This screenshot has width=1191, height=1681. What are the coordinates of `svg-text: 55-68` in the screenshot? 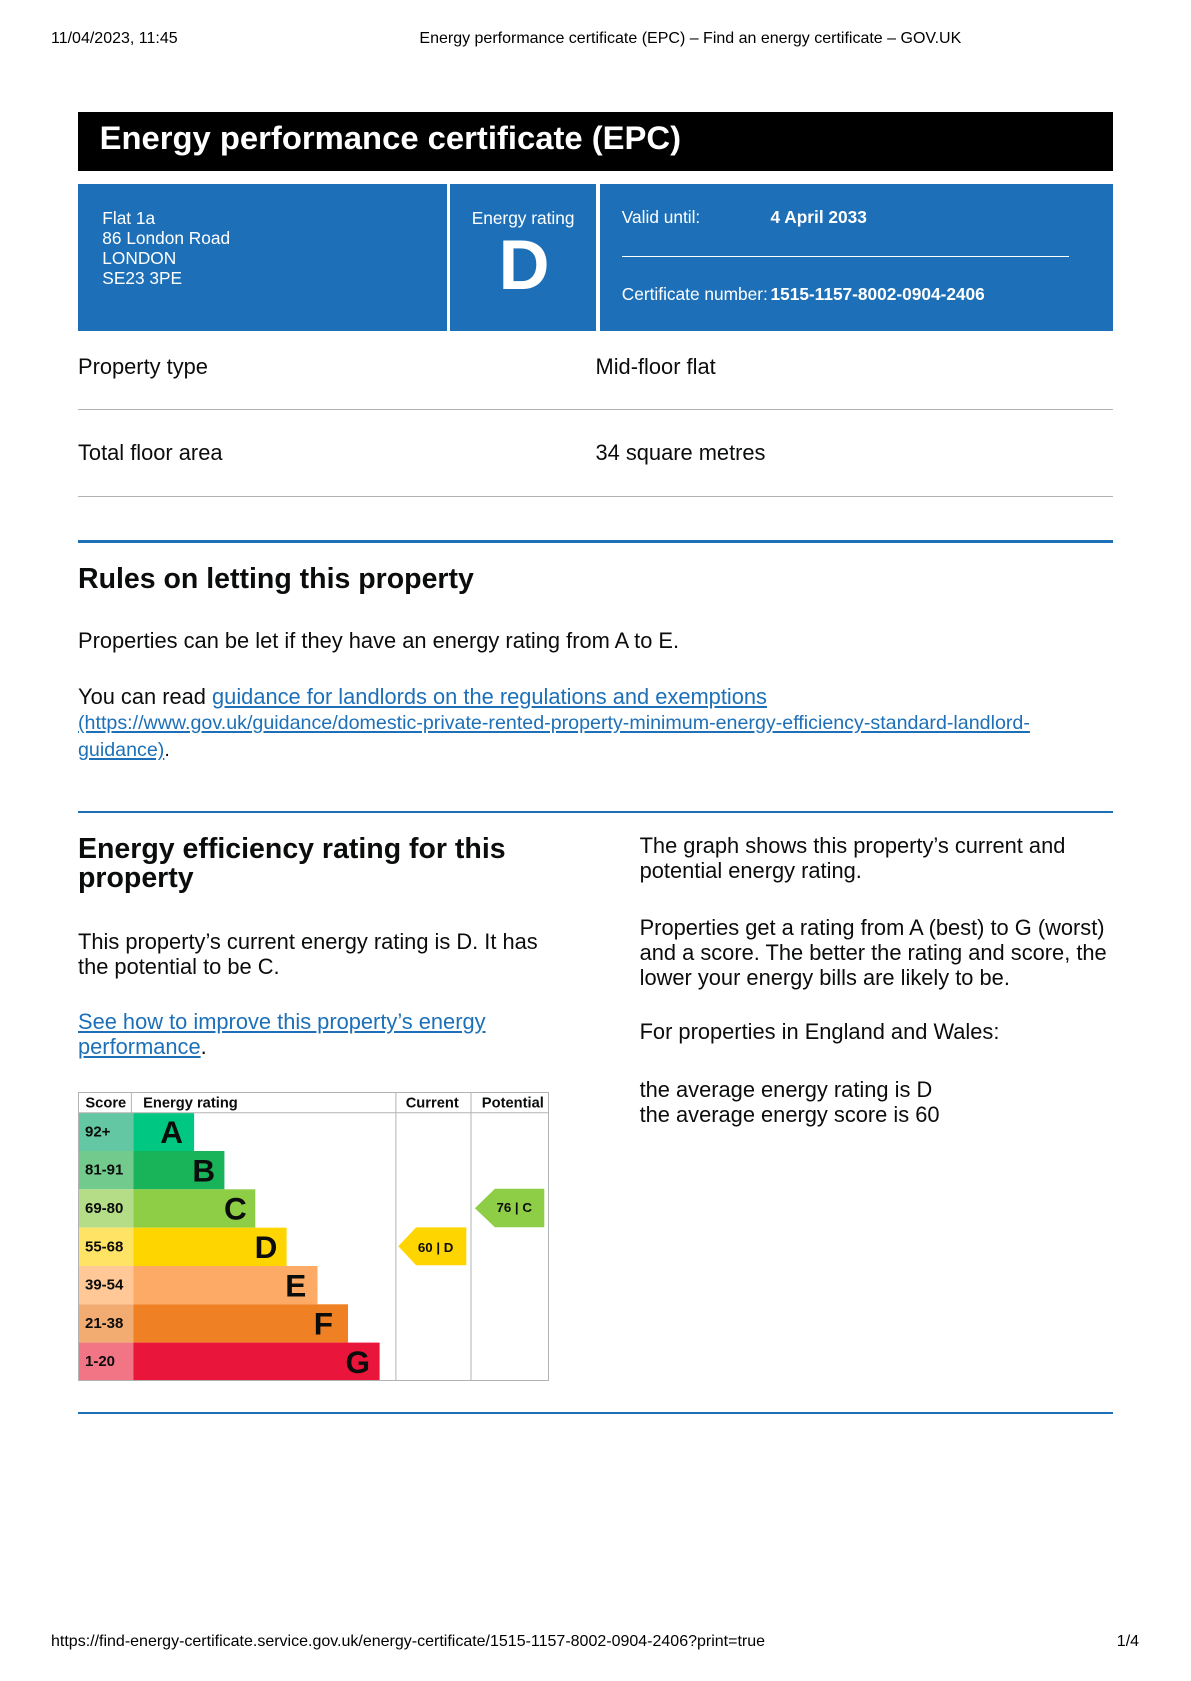 It's located at (104, 1246).